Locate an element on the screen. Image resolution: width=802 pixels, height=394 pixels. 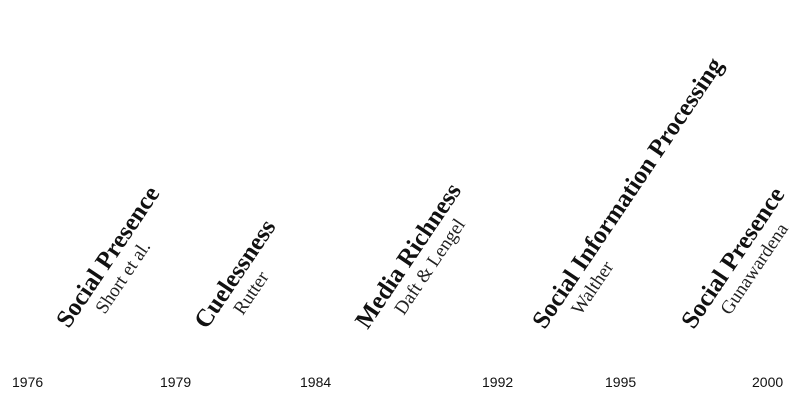
year-label: 1995 is located at coordinates (621, 382).